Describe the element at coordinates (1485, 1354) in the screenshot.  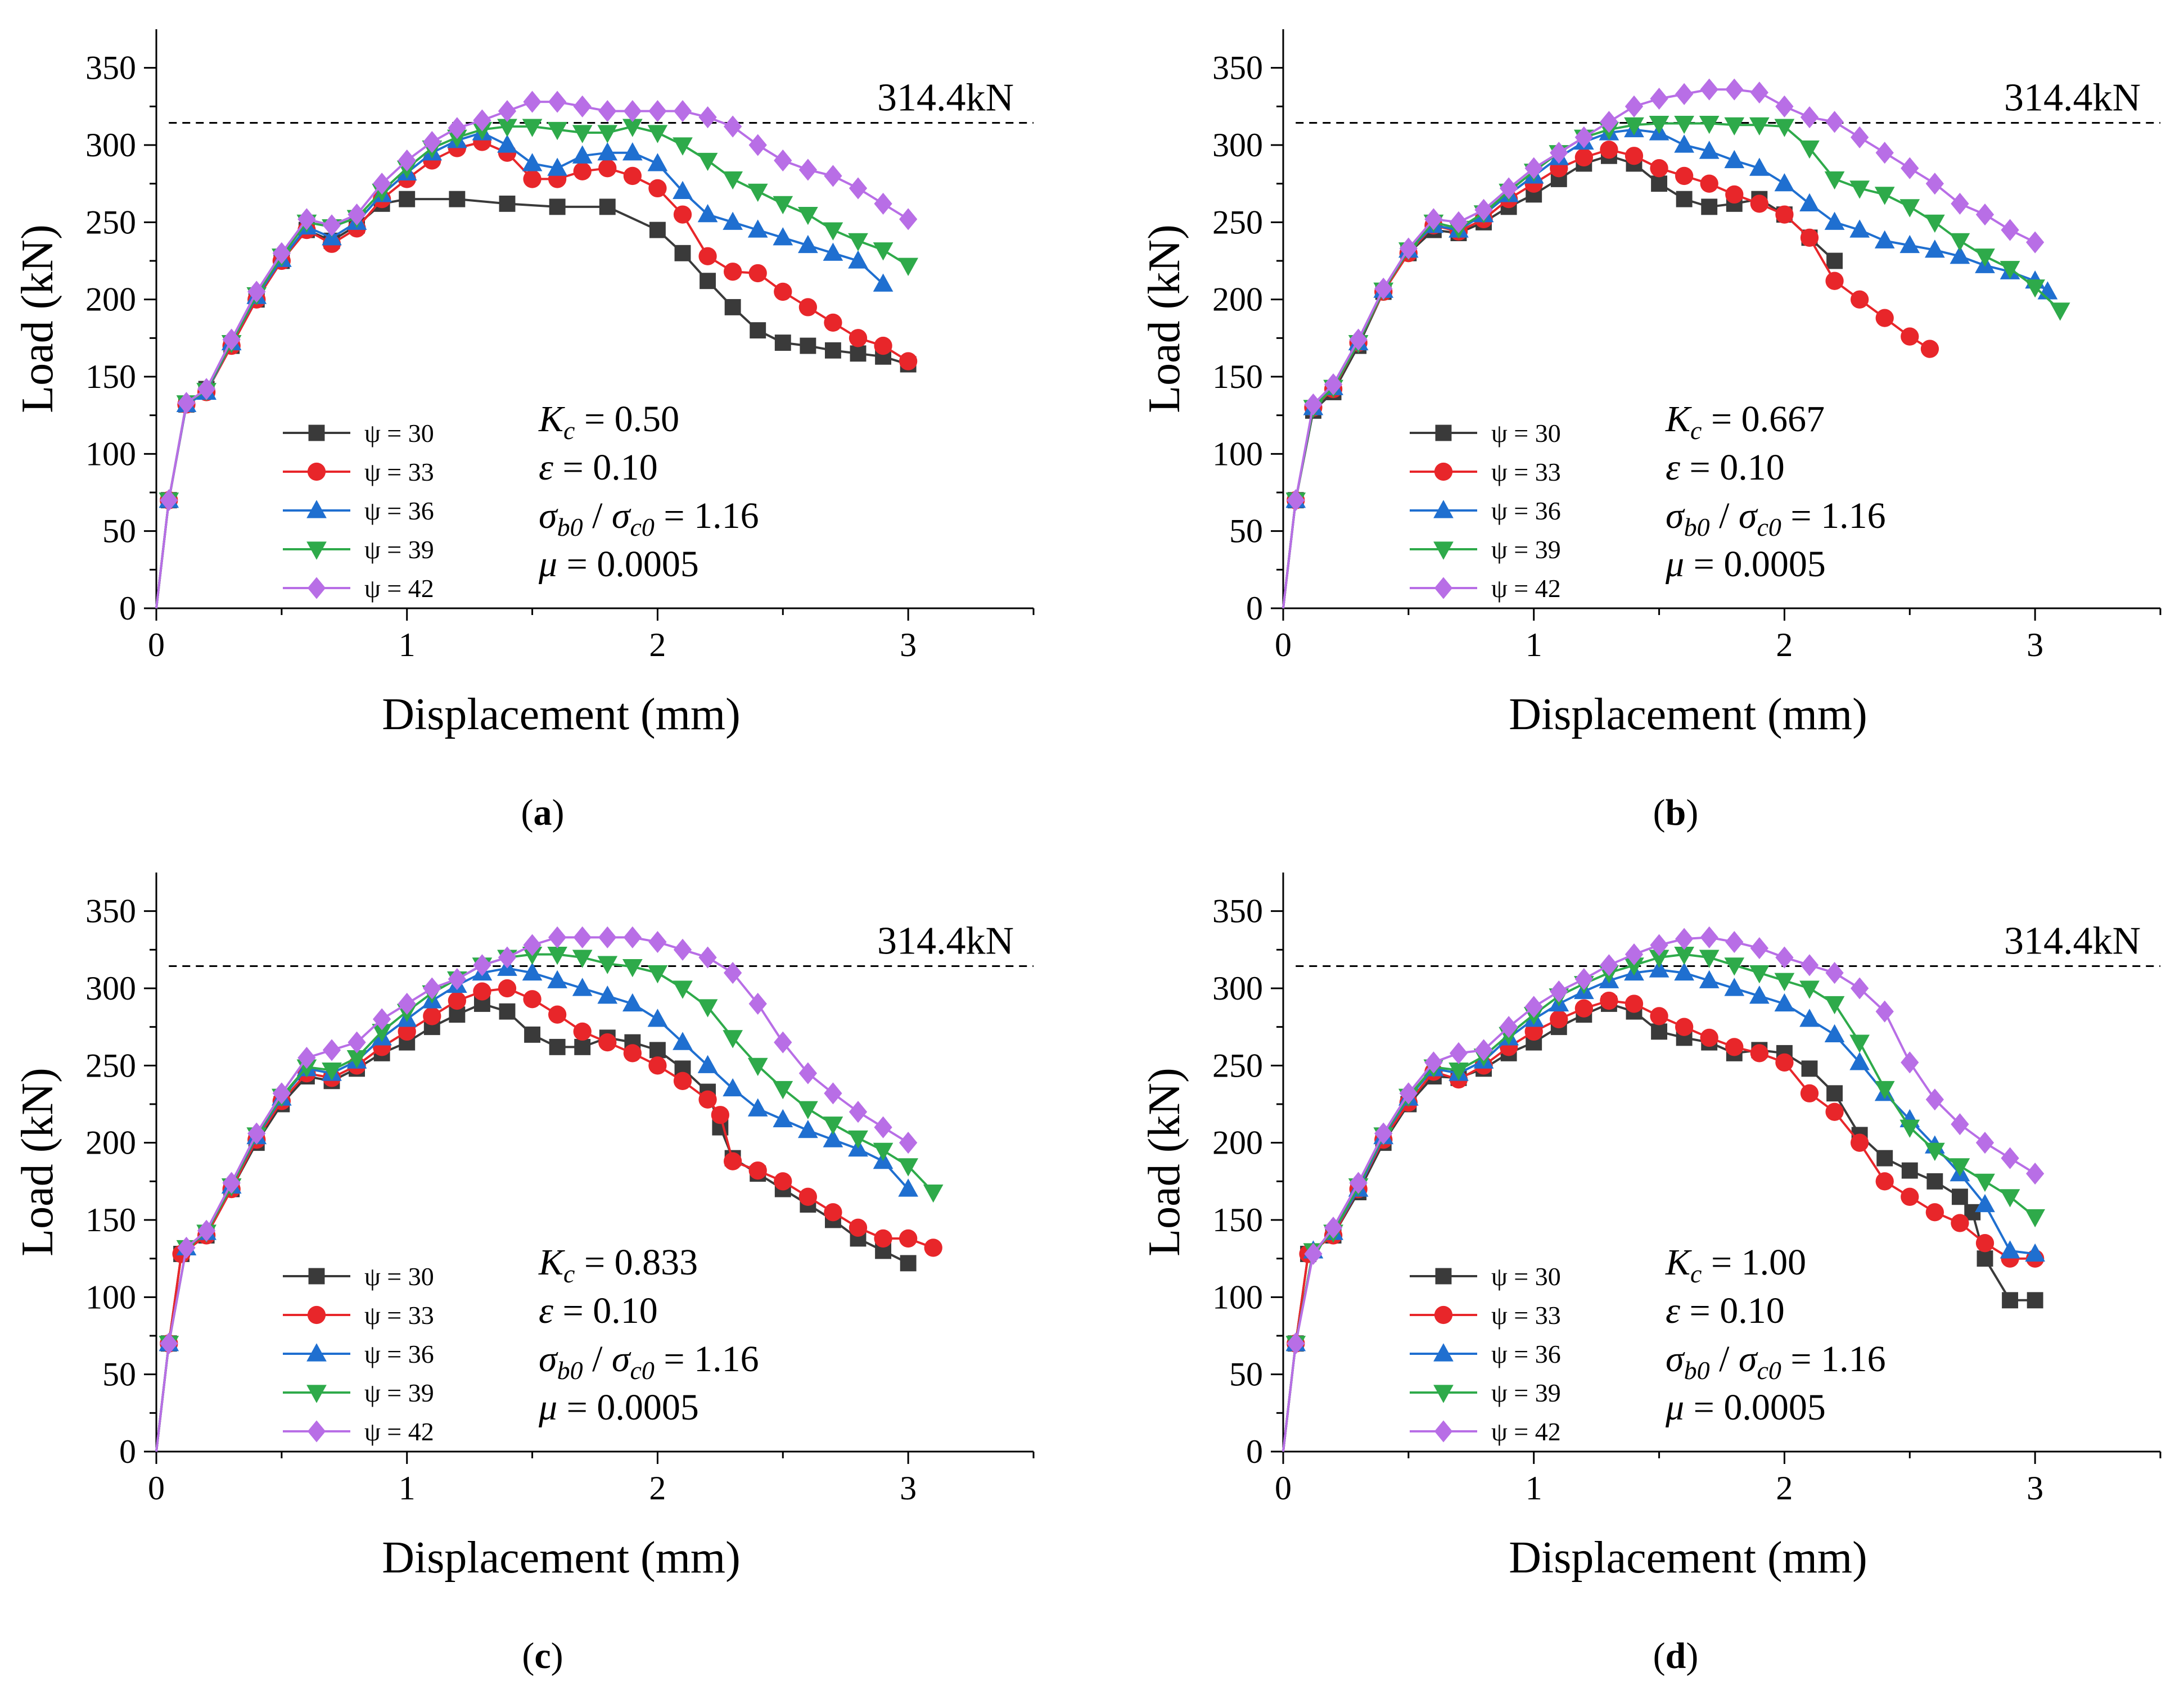
I see `legend: ψ = 30 ψ = 33 ψ = 36 ψ = 39 ψ = 42` at that location.